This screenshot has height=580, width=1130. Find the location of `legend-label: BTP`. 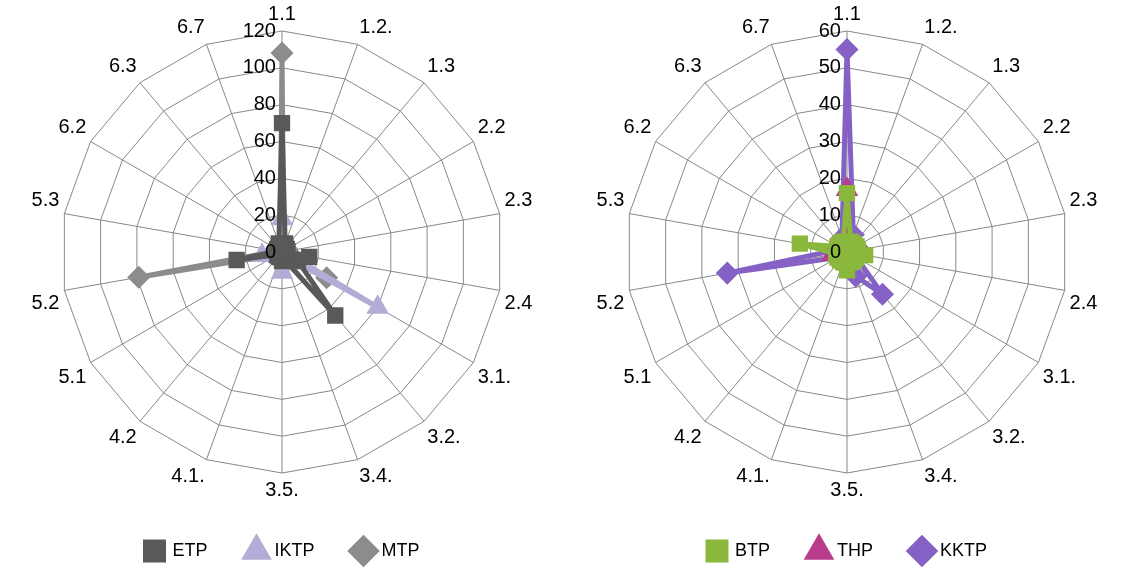

legend-label: BTP is located at coordinates (752, 549).